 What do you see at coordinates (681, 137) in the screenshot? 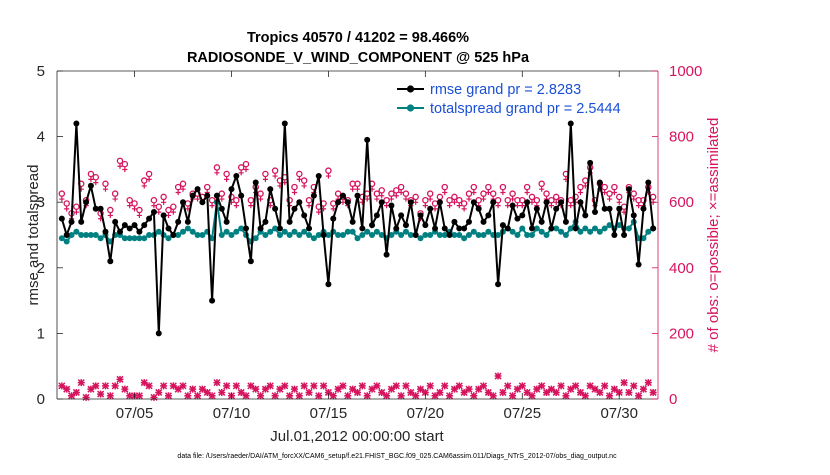
I see `y-right-tick-label: 800` at bounding box center [681, 137].